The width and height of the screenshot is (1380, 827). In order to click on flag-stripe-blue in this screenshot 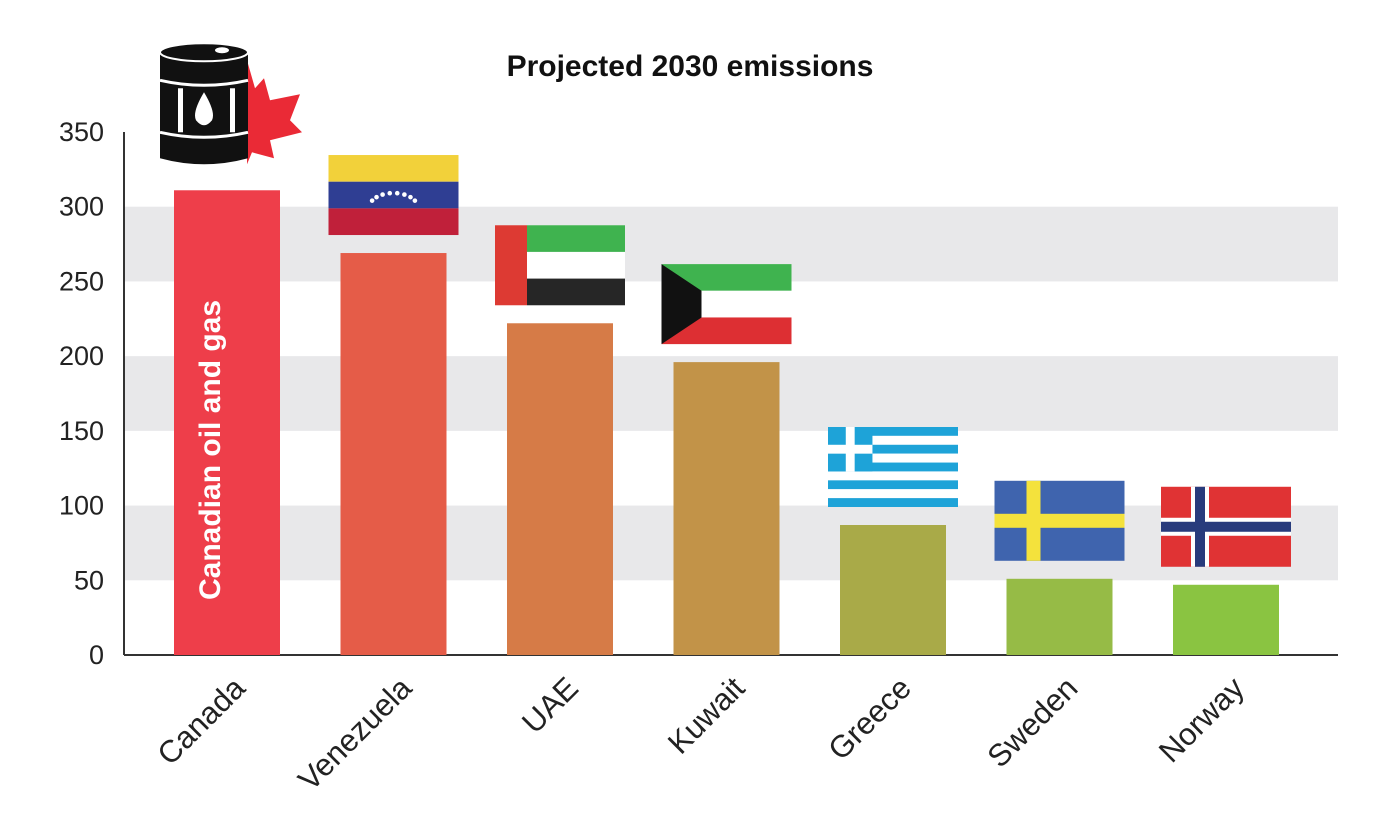, I will do `click(393, 195)`.